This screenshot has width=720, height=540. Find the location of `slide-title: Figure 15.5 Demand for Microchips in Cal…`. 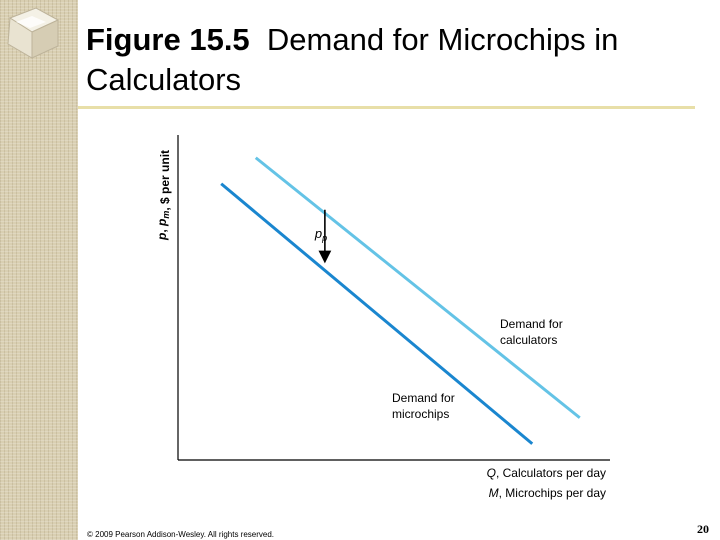

slide-title: Figure 15.5 Demand for Microchips in Cal… is located at coordinates (391, 60).